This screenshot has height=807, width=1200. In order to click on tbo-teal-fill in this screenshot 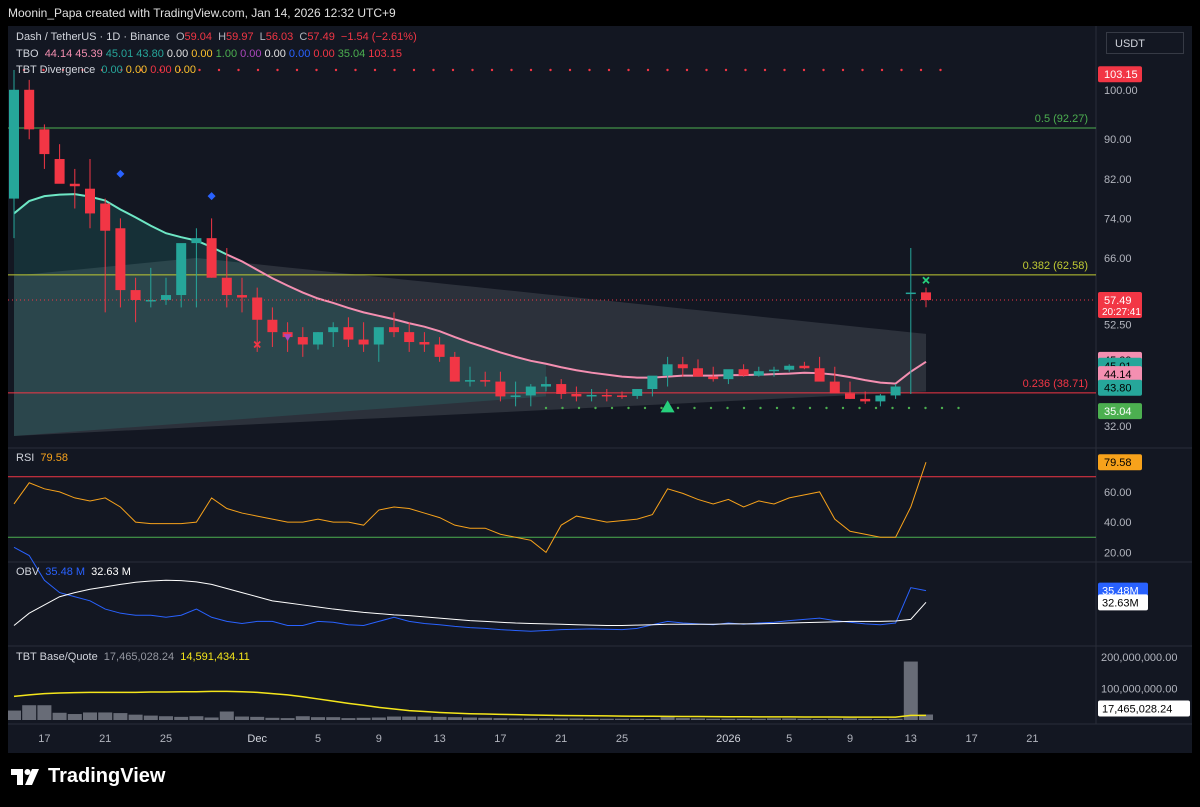, I will do `click(280, 315)`.